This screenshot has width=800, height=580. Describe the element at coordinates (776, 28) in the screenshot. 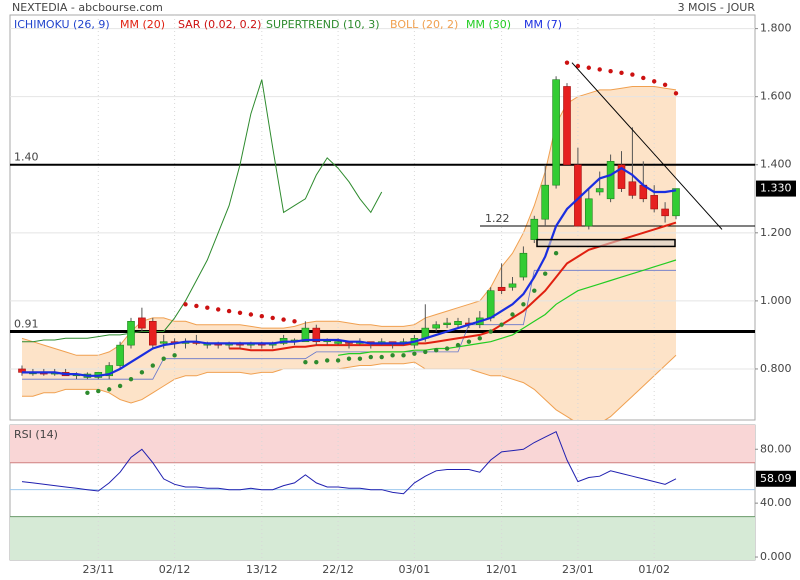

I see `y-tick-label: 1.800` at that location.